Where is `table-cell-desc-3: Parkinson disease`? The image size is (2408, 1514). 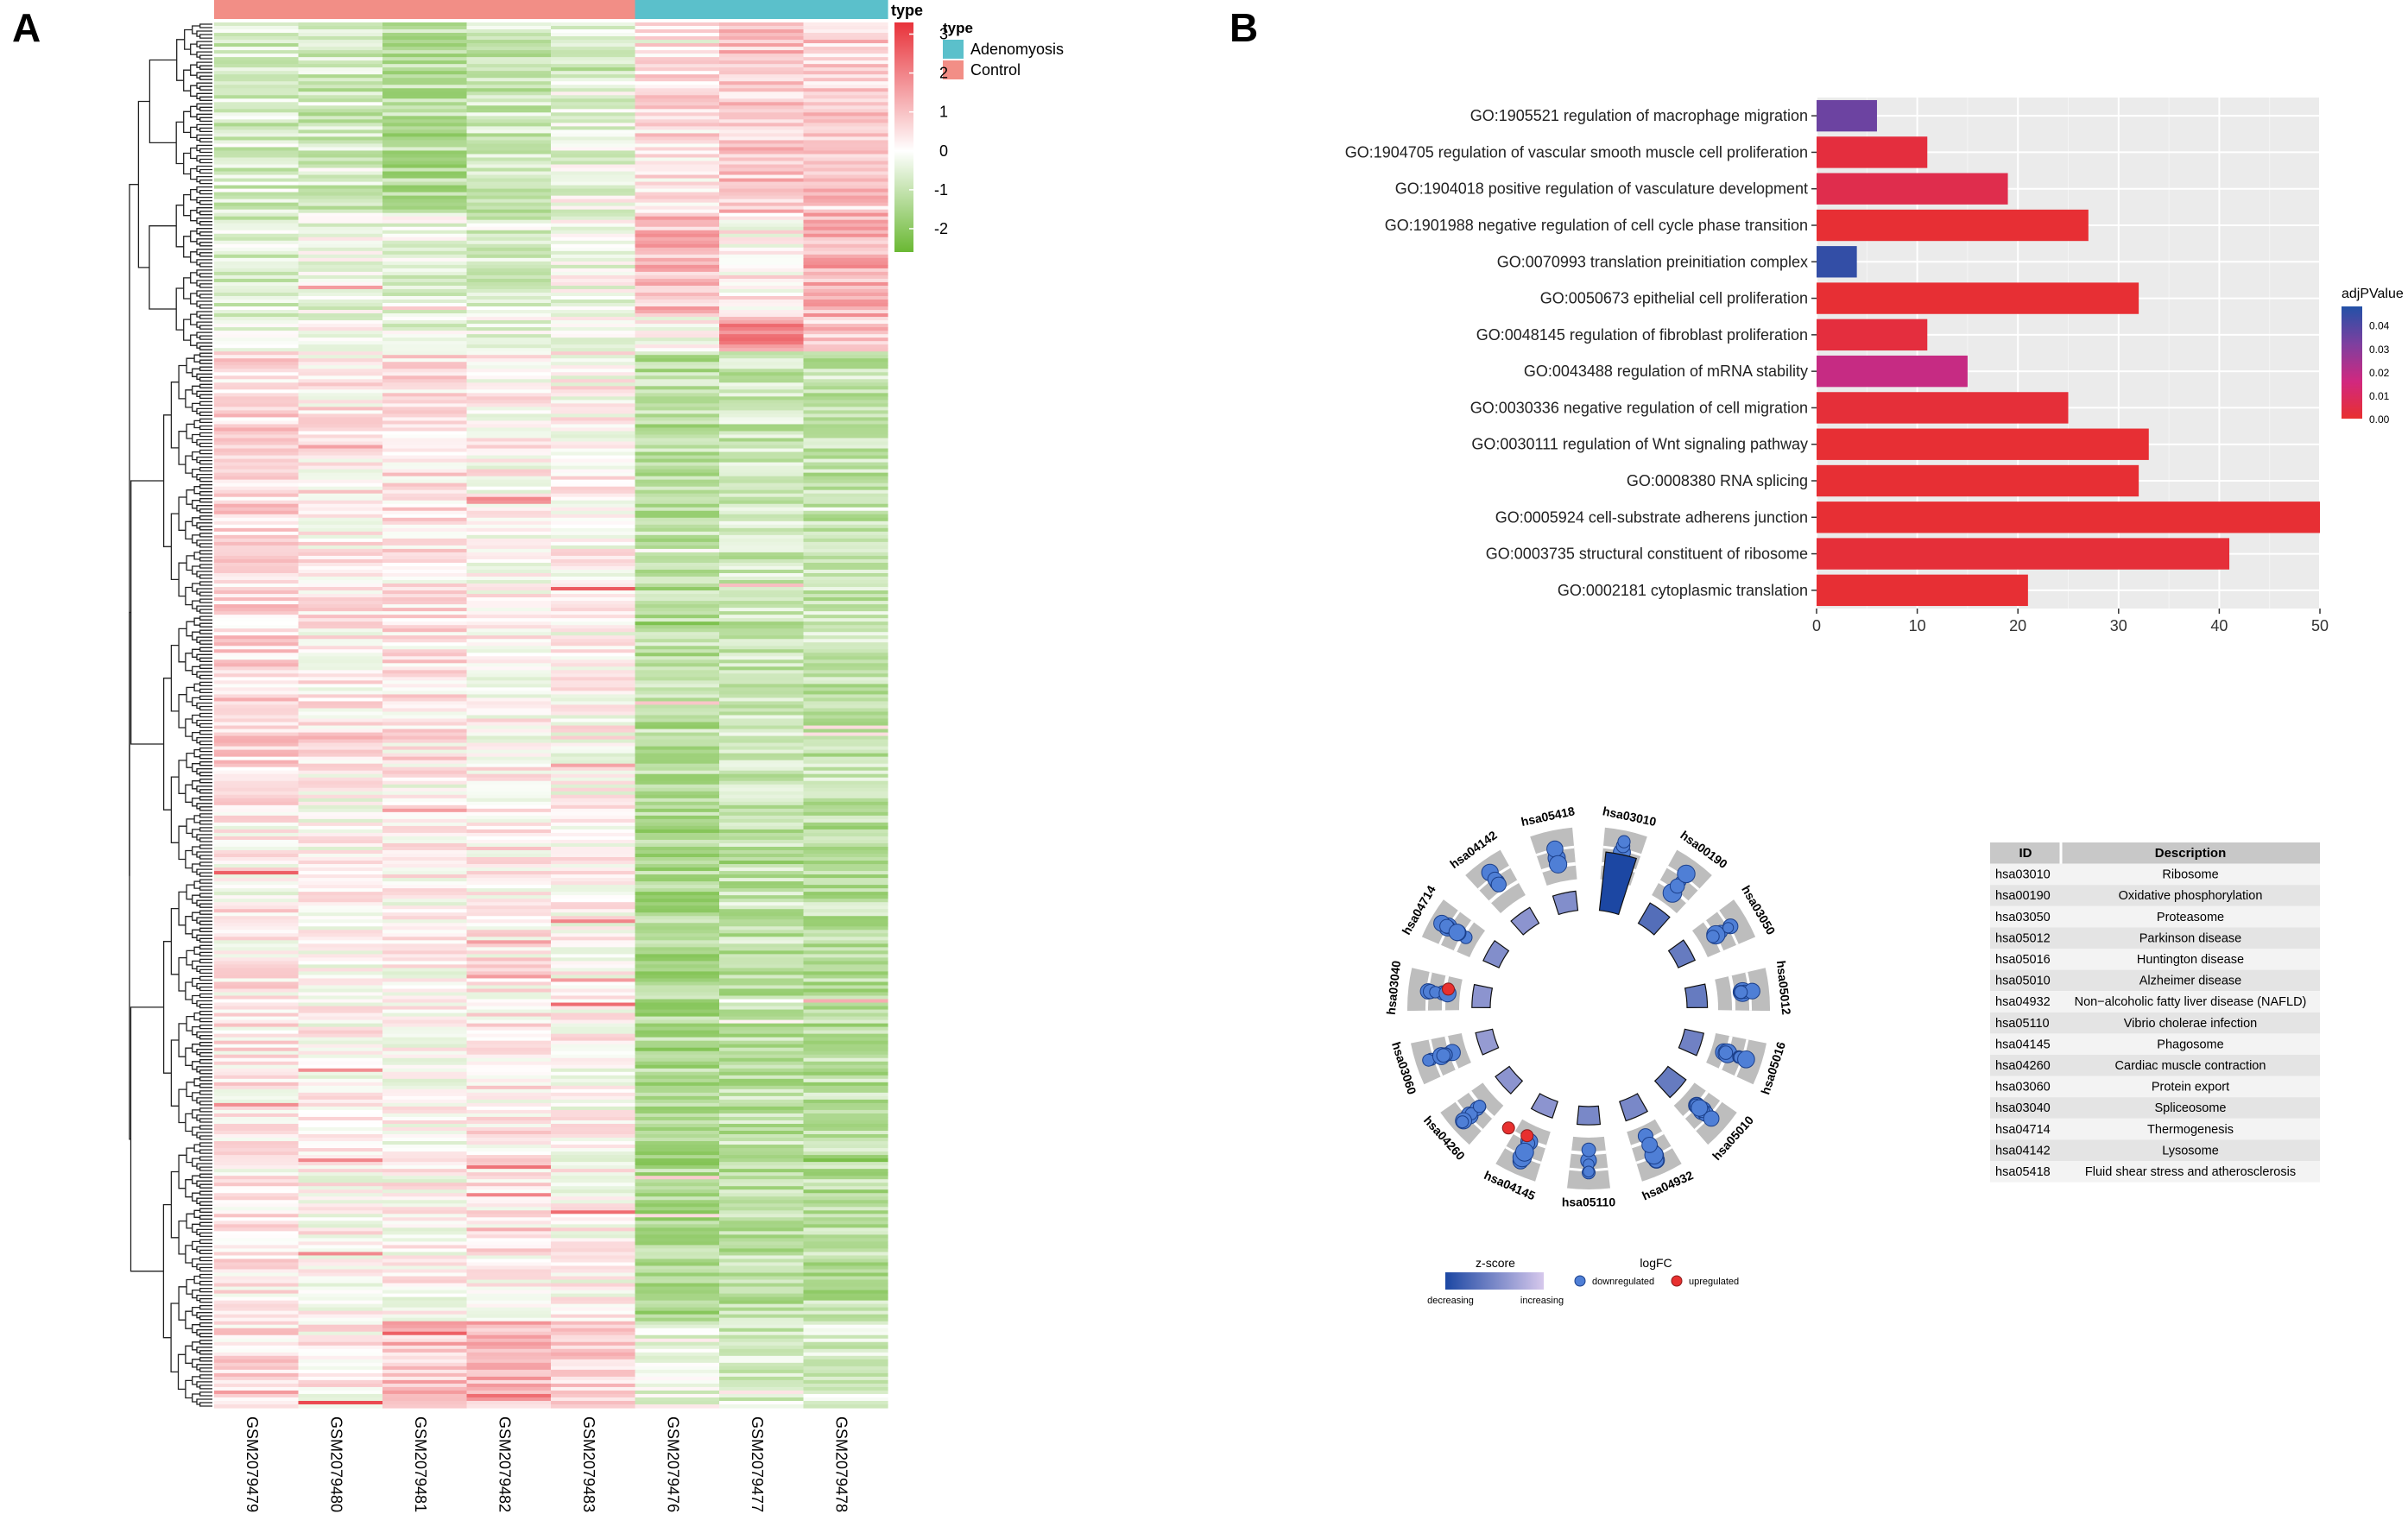
table-cell-desc-3: Parkinson disease is located at coordinates (2190, 938).